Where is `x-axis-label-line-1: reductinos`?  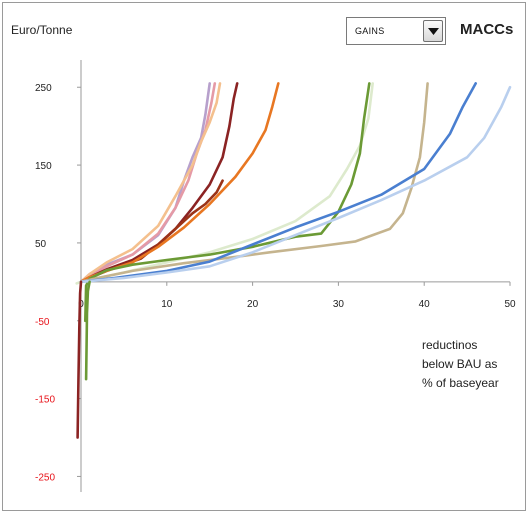
x-axis-label-line-1: reductinos is located at coordinates (450, 345).